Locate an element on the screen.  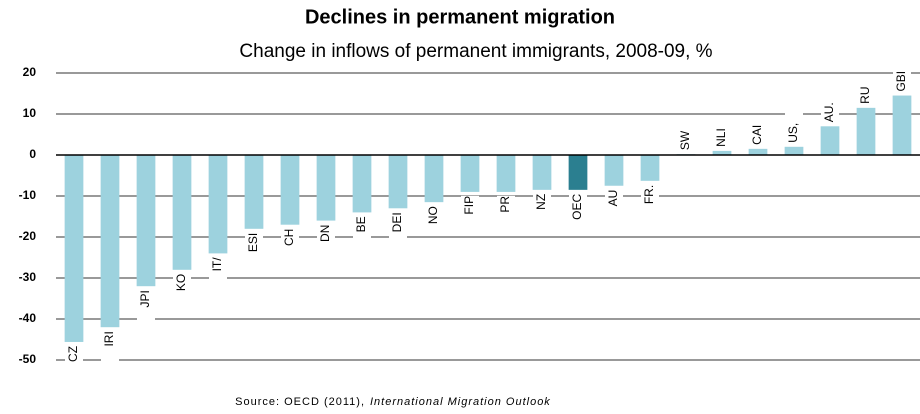
category-group: SW is located at coordinates (686, 135).